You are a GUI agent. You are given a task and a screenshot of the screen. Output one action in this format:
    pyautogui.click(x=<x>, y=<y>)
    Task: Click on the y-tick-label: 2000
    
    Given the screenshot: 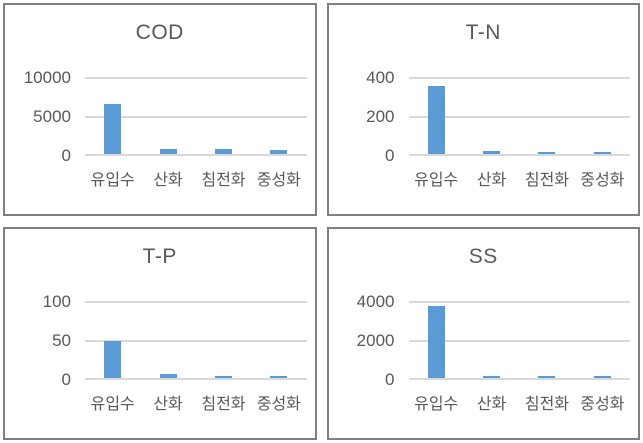 What is the action you would take?
    pyautogui.click(x=375, y=340)
    